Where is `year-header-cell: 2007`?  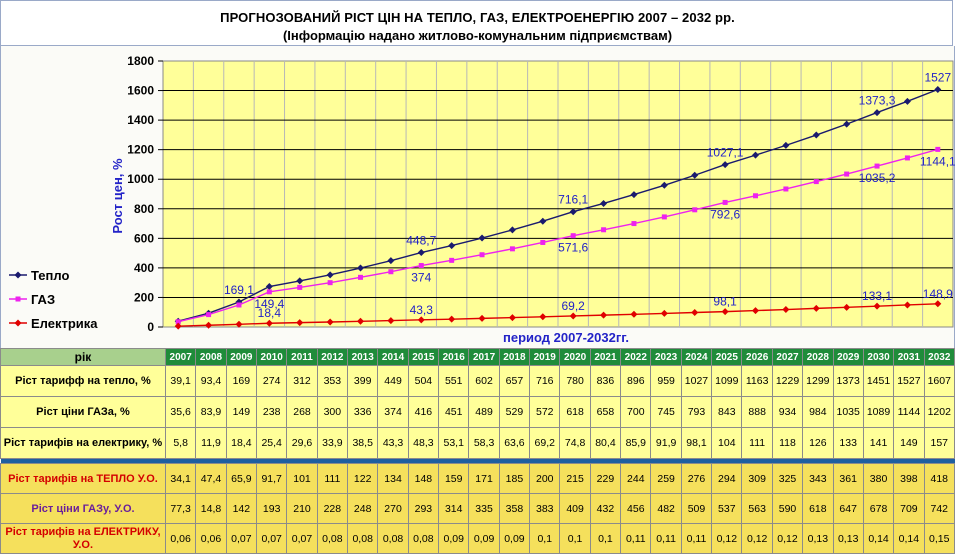 year-header-cell: 2007 is located at coordinates (180, 357).